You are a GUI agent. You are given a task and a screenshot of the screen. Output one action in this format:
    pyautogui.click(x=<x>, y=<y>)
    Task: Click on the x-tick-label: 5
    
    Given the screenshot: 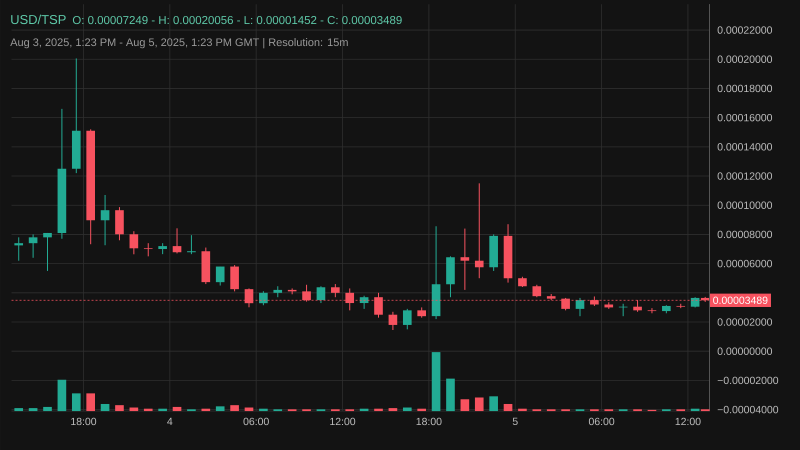 What is the action you would take?
    pyautogui.click(x=515, y=422)
    